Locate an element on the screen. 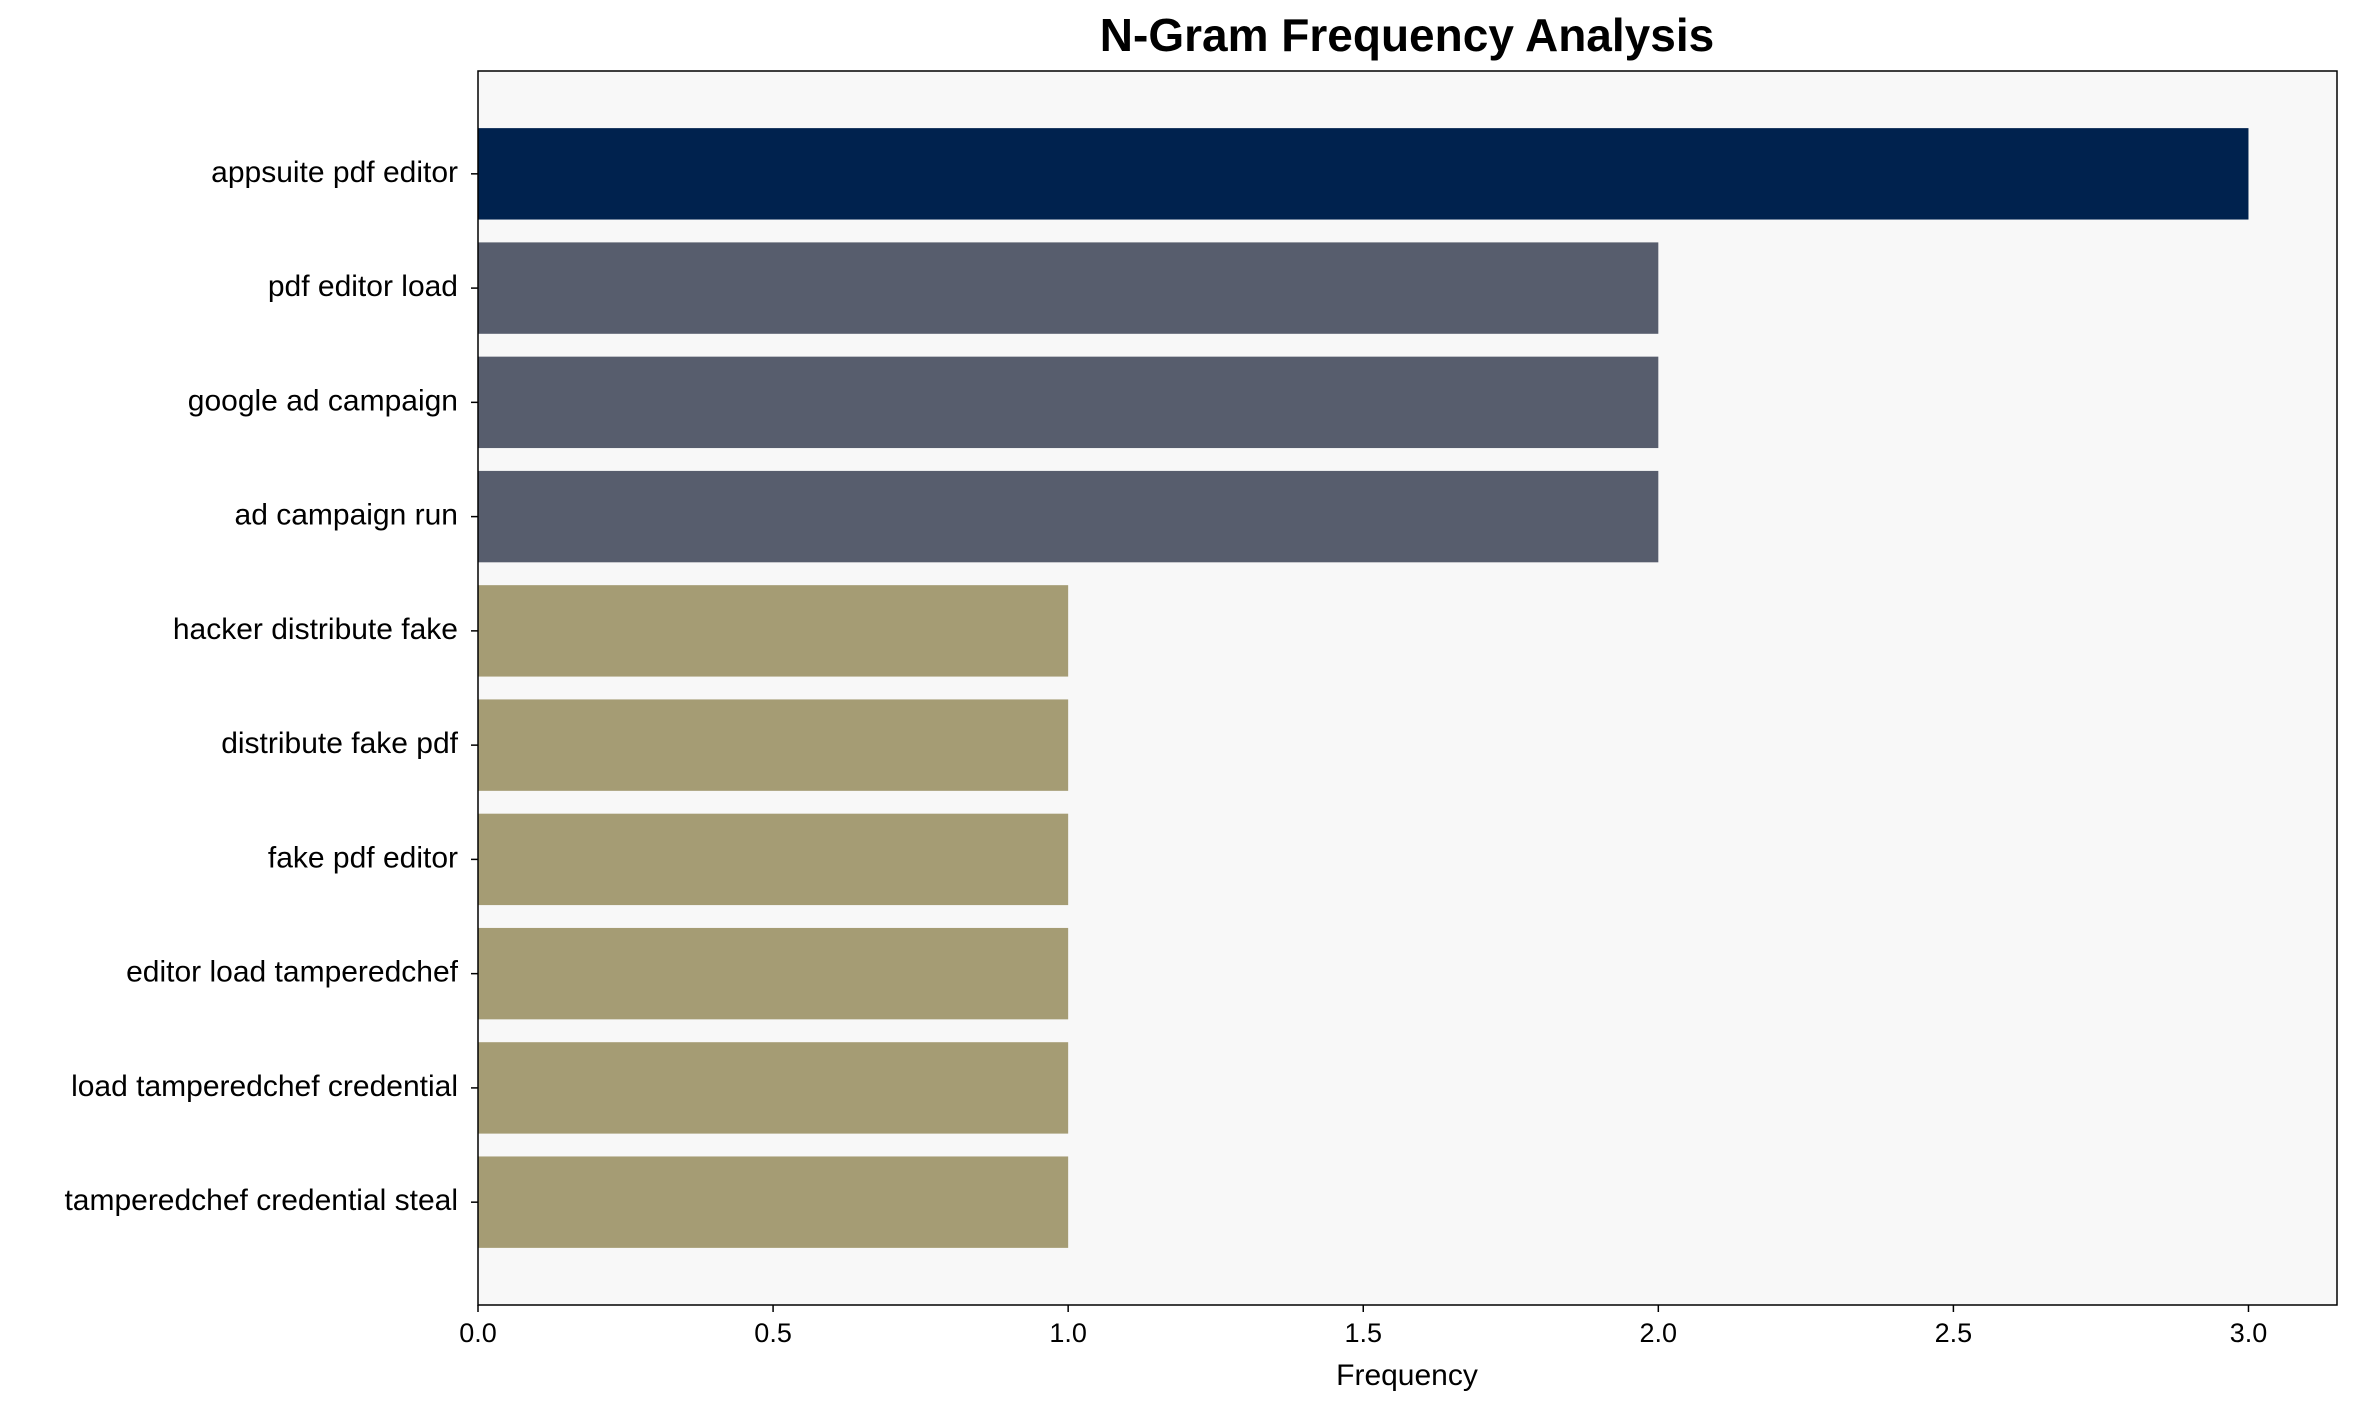 The image size is (2357, 1414). y-tick-label: pdf editor load is located at coordinates (363, 286).